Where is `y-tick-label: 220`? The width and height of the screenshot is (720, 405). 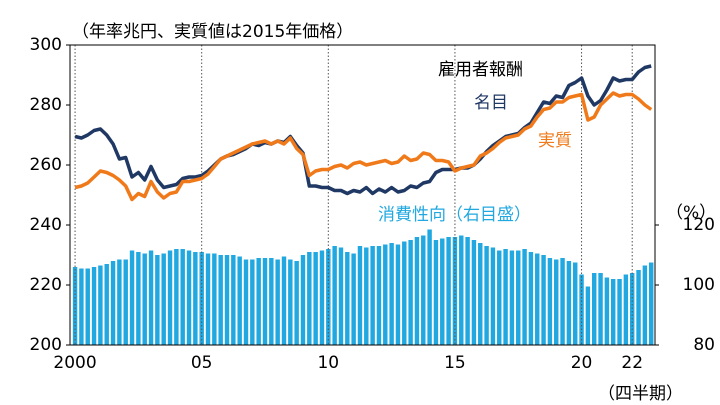 y-tick-label: 220 is located at coordinates (46, 285).